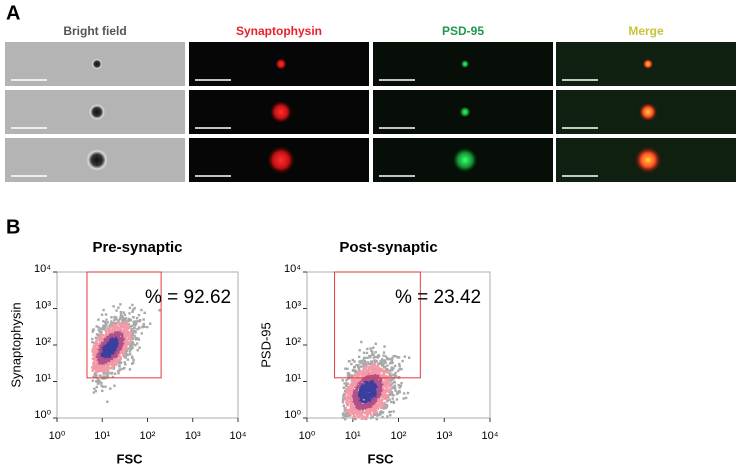  I want to click on particle, so click(648, 160).